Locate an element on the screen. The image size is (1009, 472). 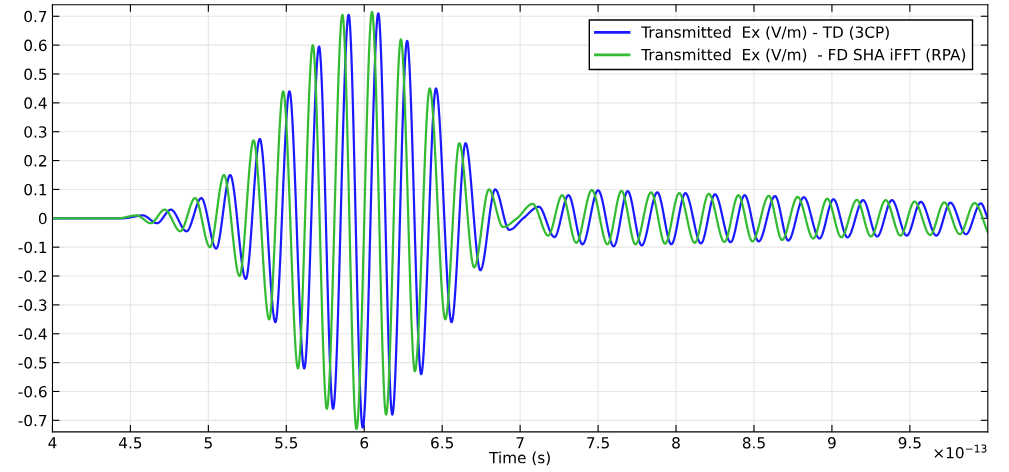
y-tick-label: -0.7 is located at coordinates (32, 420).